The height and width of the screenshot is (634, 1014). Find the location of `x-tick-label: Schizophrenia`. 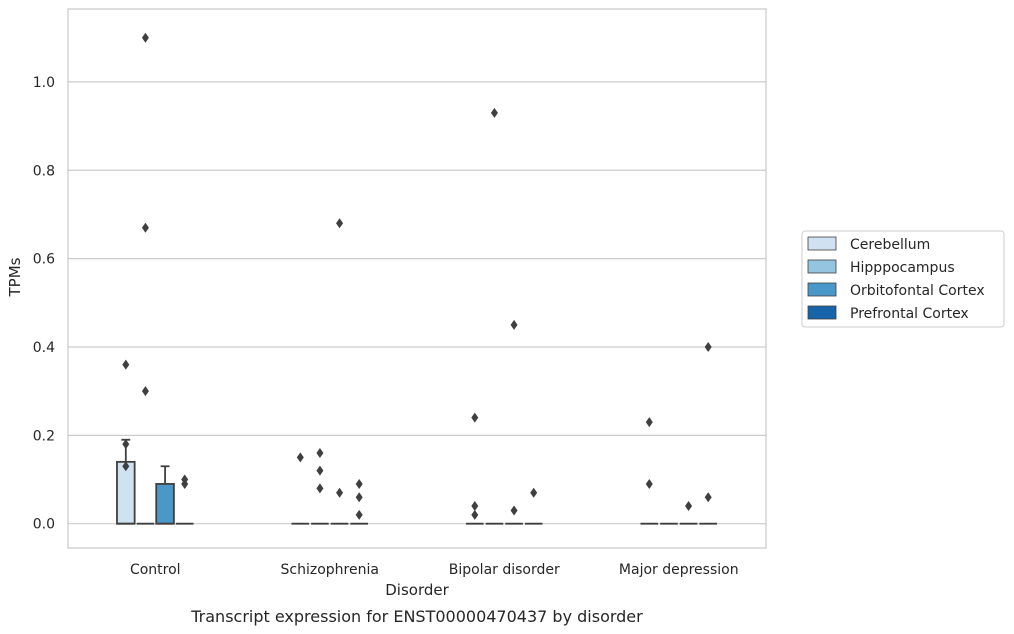

x-tick-label: Schizophrenia is located at coordinates (330, 570).